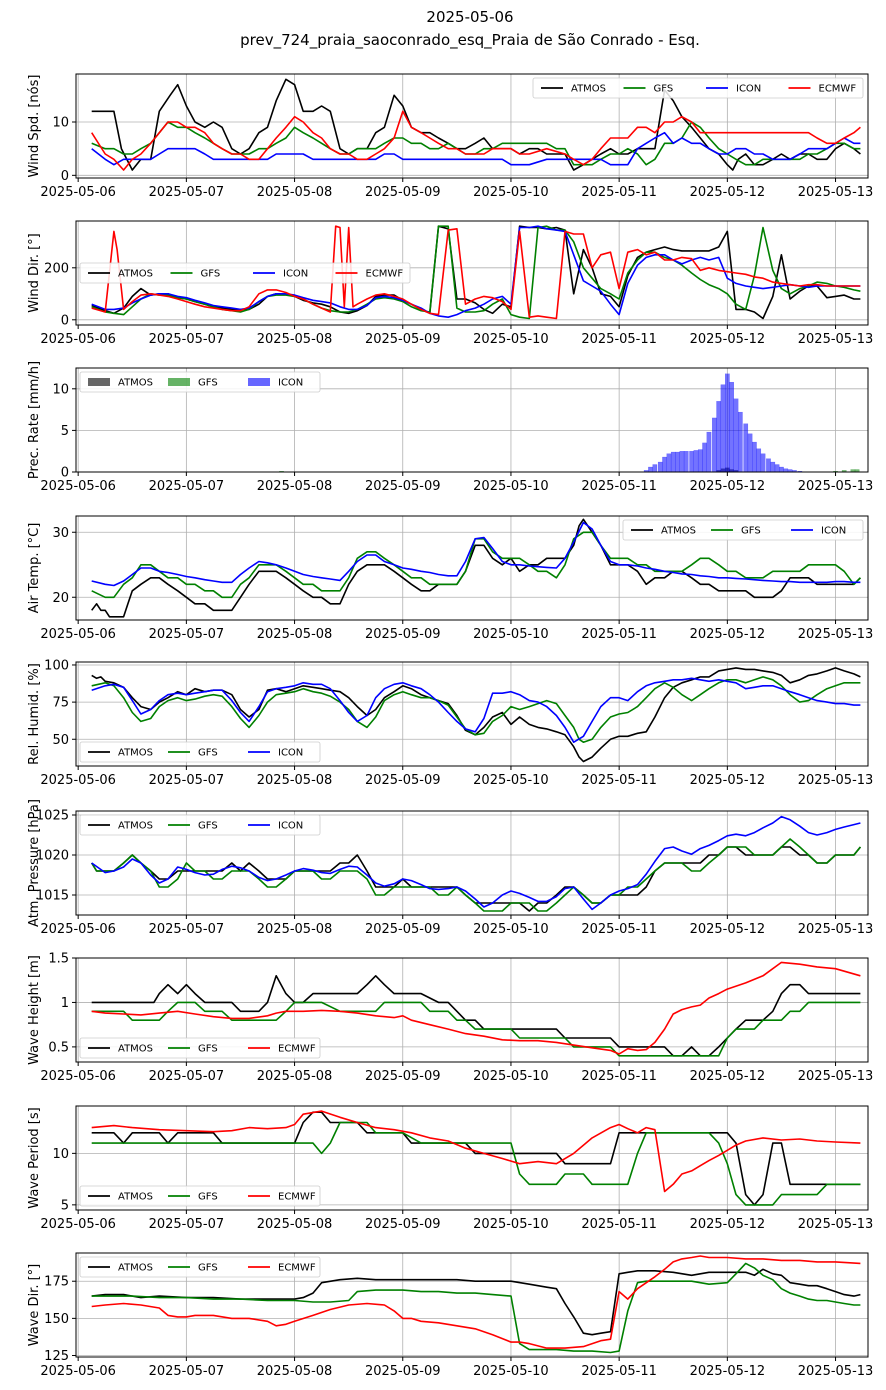  I want to click on y-axis-label: Rel. Humid. [%], so click(34, 714).